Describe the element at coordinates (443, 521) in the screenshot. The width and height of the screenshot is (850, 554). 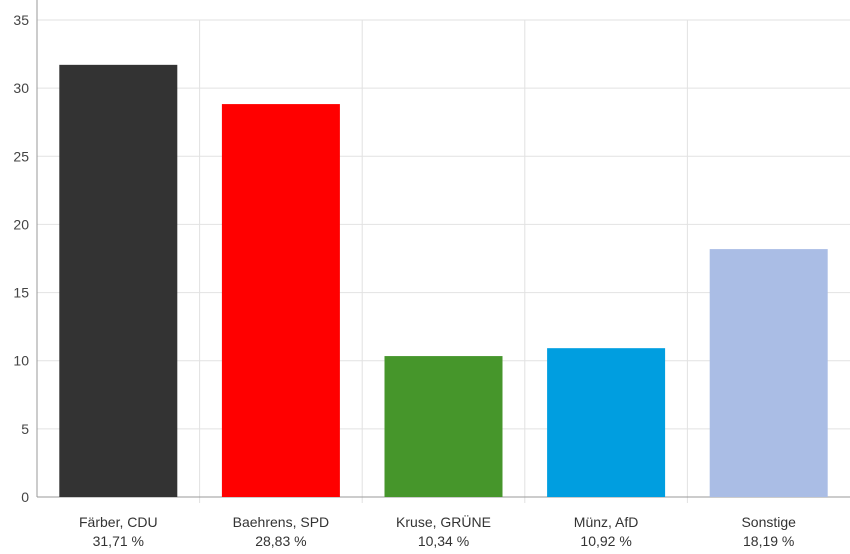
I see `x-category-label: Kruse, GRÜNE` at that location.